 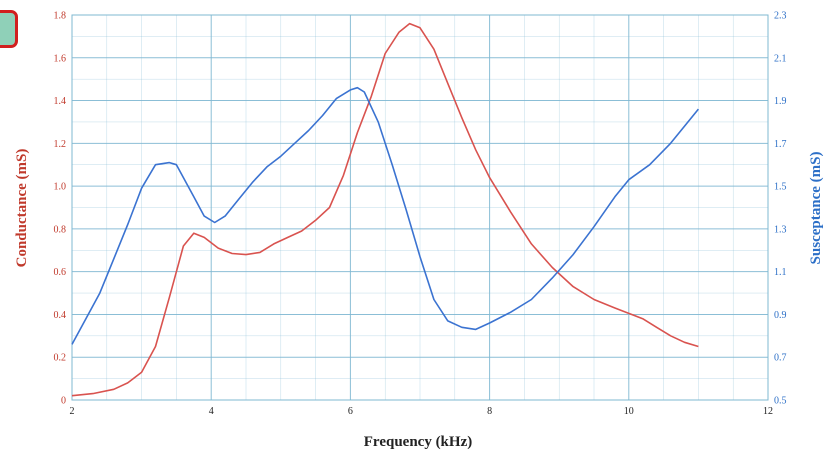 I want to click on x-tick-label: 6, so click(x=350, y=411).